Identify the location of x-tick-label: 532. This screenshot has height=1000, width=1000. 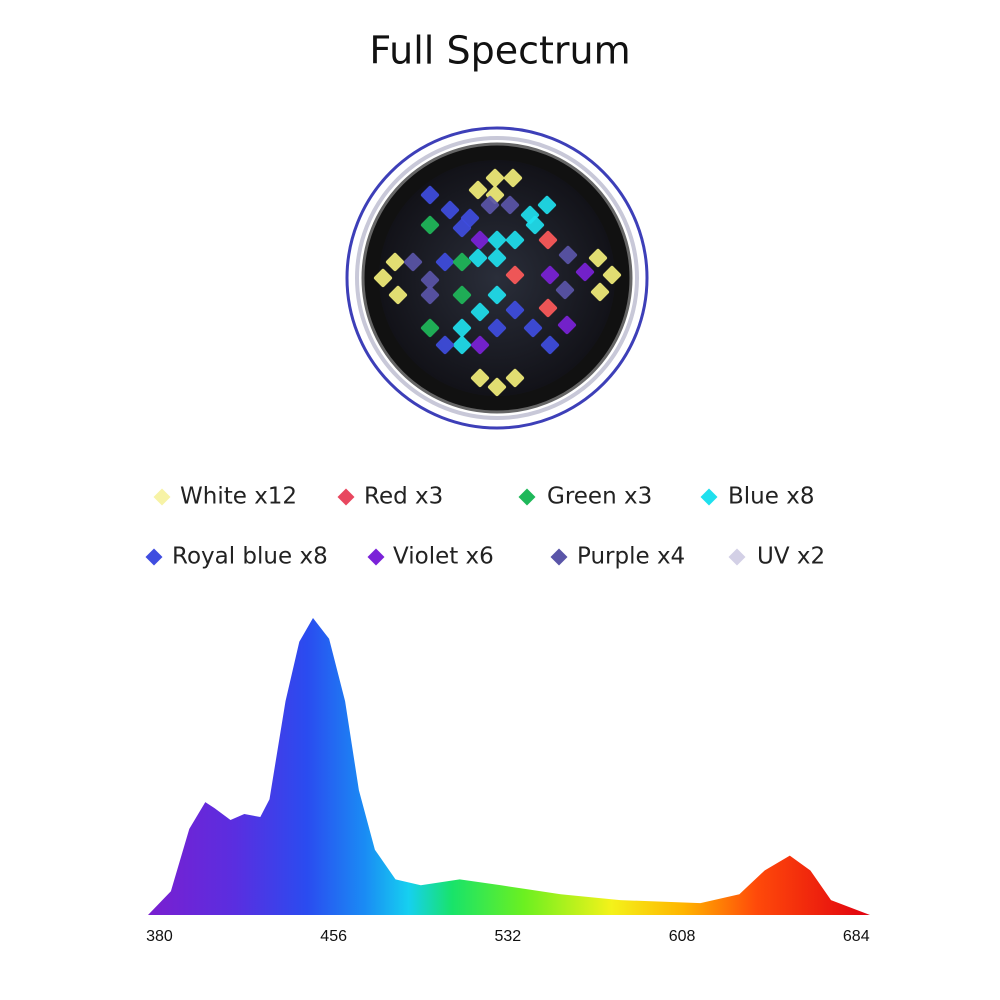
(508, 936).